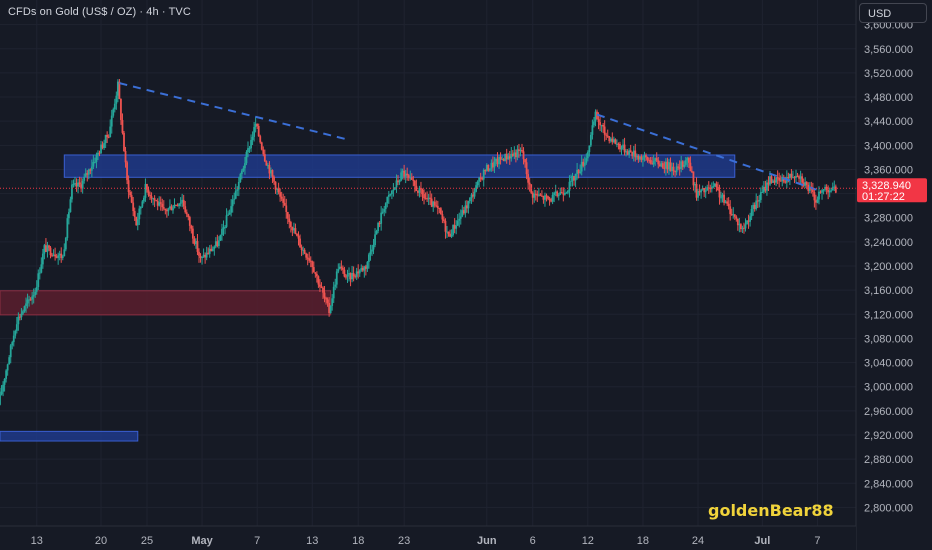 The image size is (932, 550). What do you see at coordinates (893, 13) in the screenshot?
I see `currency-button: USD` at bounding box center [893, 13].